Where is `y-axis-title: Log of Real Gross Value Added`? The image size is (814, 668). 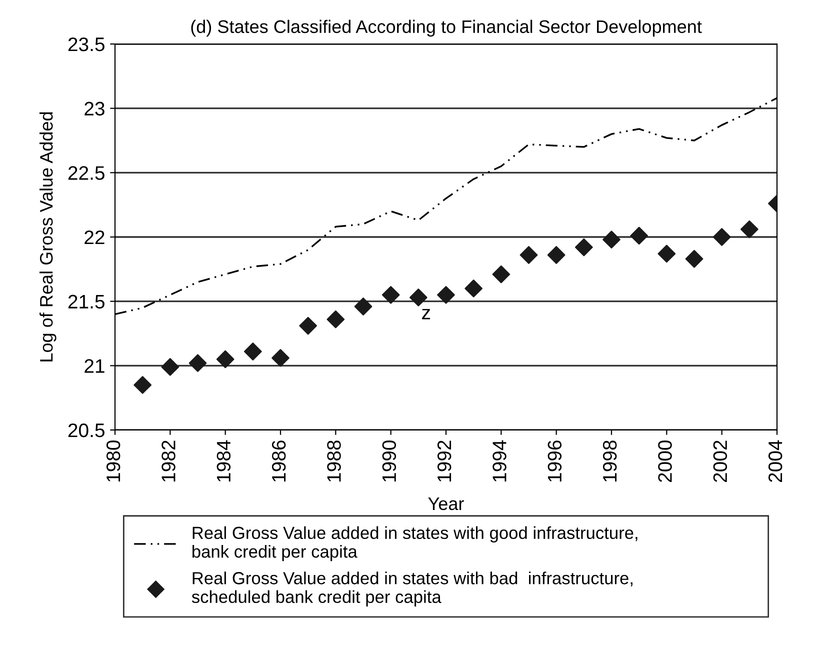
y-axis-title: Log of Real Gross Value Added is located at coordinates (47, 237).